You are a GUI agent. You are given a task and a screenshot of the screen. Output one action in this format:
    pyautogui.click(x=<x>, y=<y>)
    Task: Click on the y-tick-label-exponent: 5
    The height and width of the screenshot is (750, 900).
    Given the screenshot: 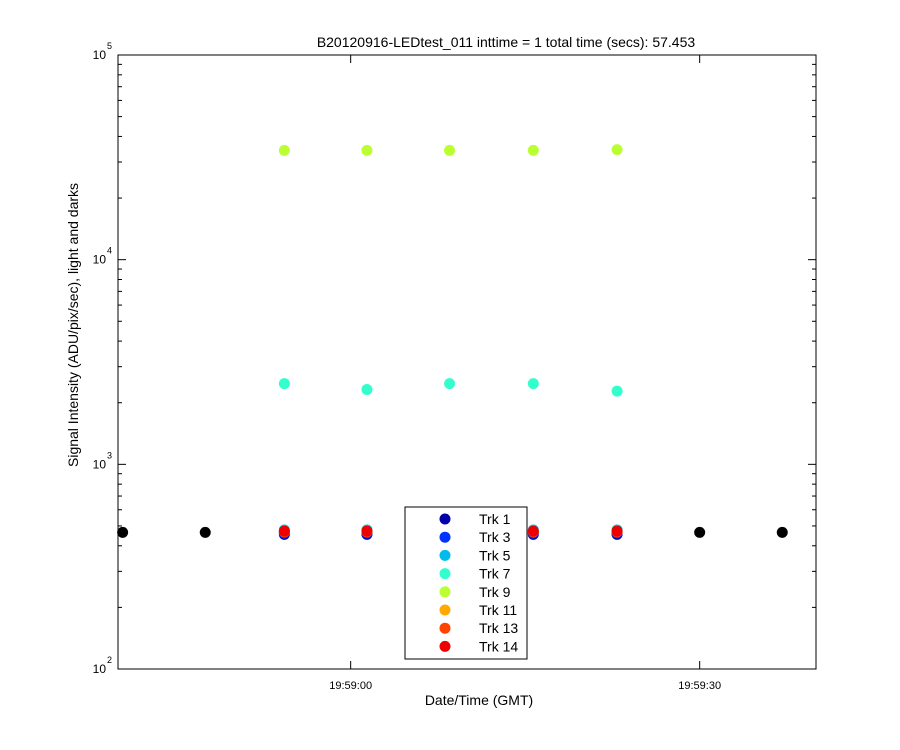 What is the action you would take?
    pyautogui.click(x=109, y=46)
    